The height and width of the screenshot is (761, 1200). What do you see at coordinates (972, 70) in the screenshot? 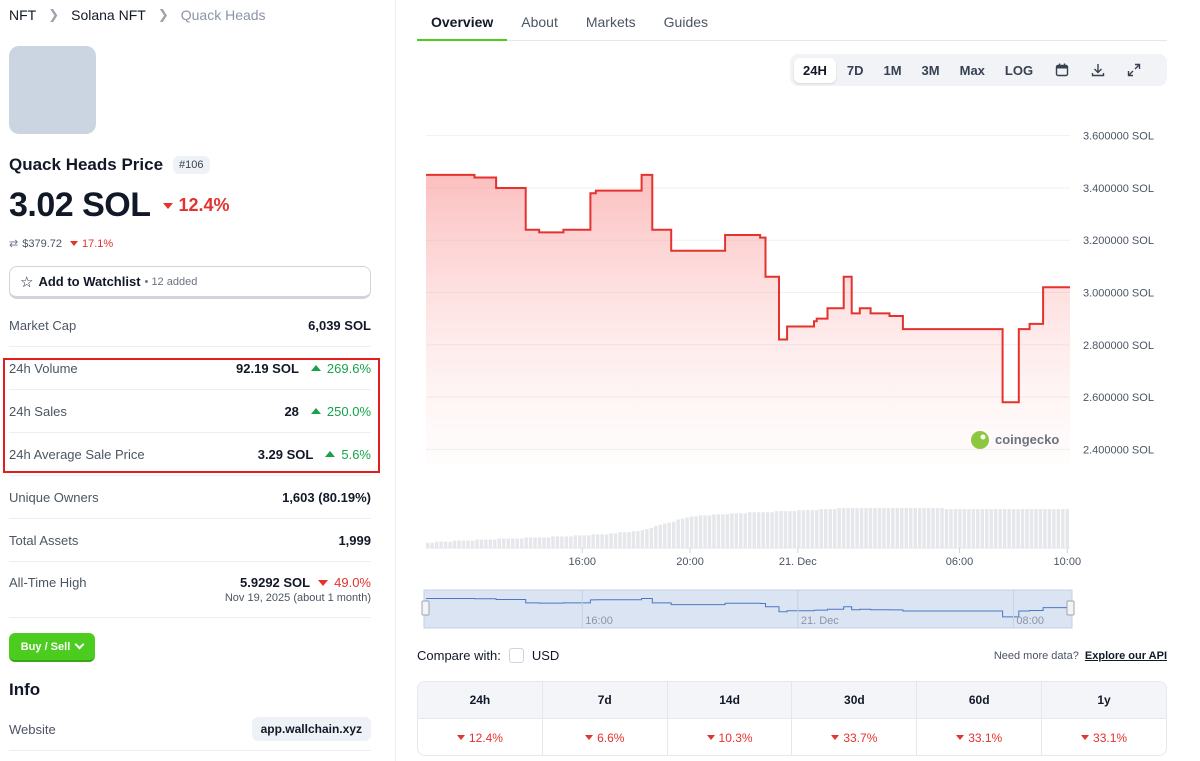
I see `range-max-button: Max` at bounding box center [972, 70].